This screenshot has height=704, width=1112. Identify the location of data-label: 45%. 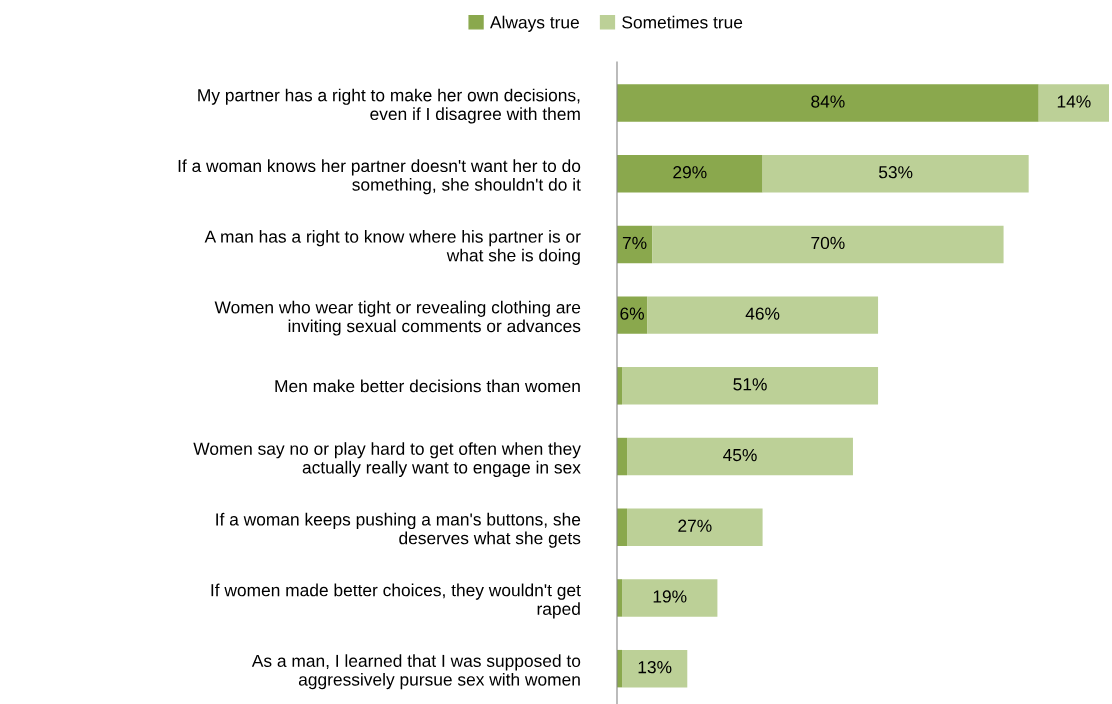
(740, 455).